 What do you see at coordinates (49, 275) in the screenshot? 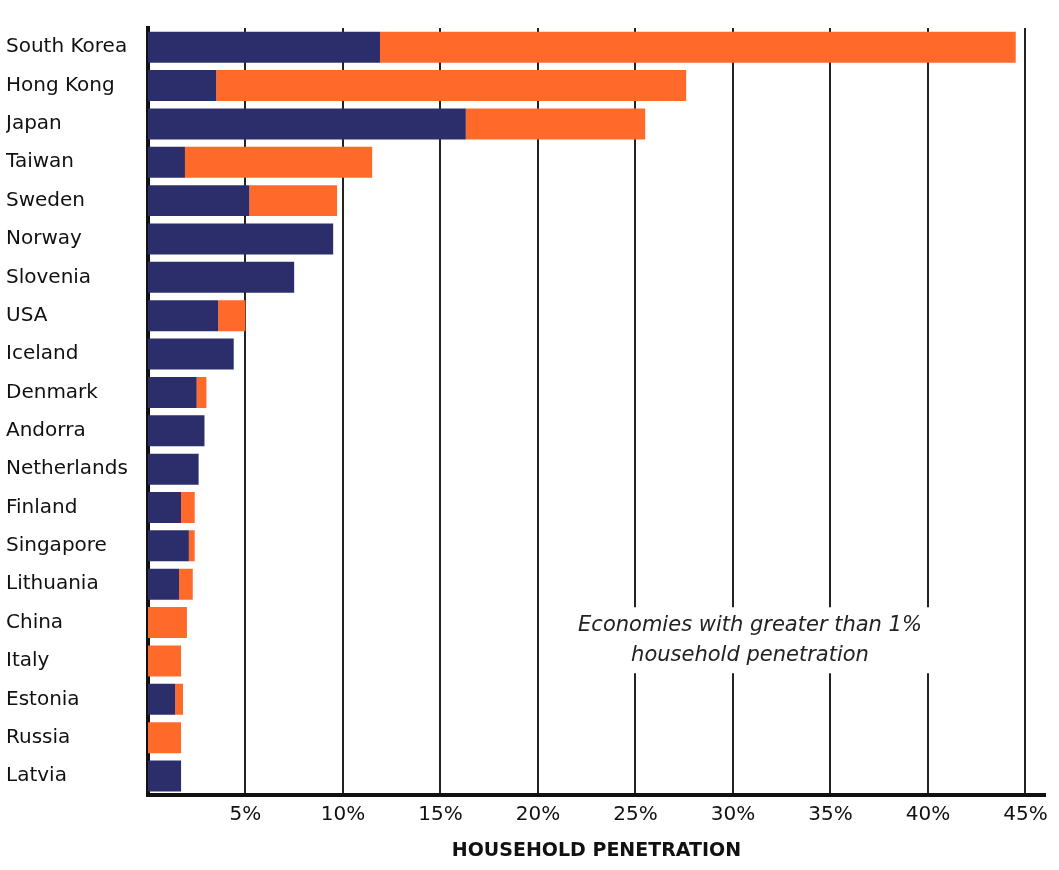
I see `y-tick-label: Slovenia` at bounding box center [49, 275].